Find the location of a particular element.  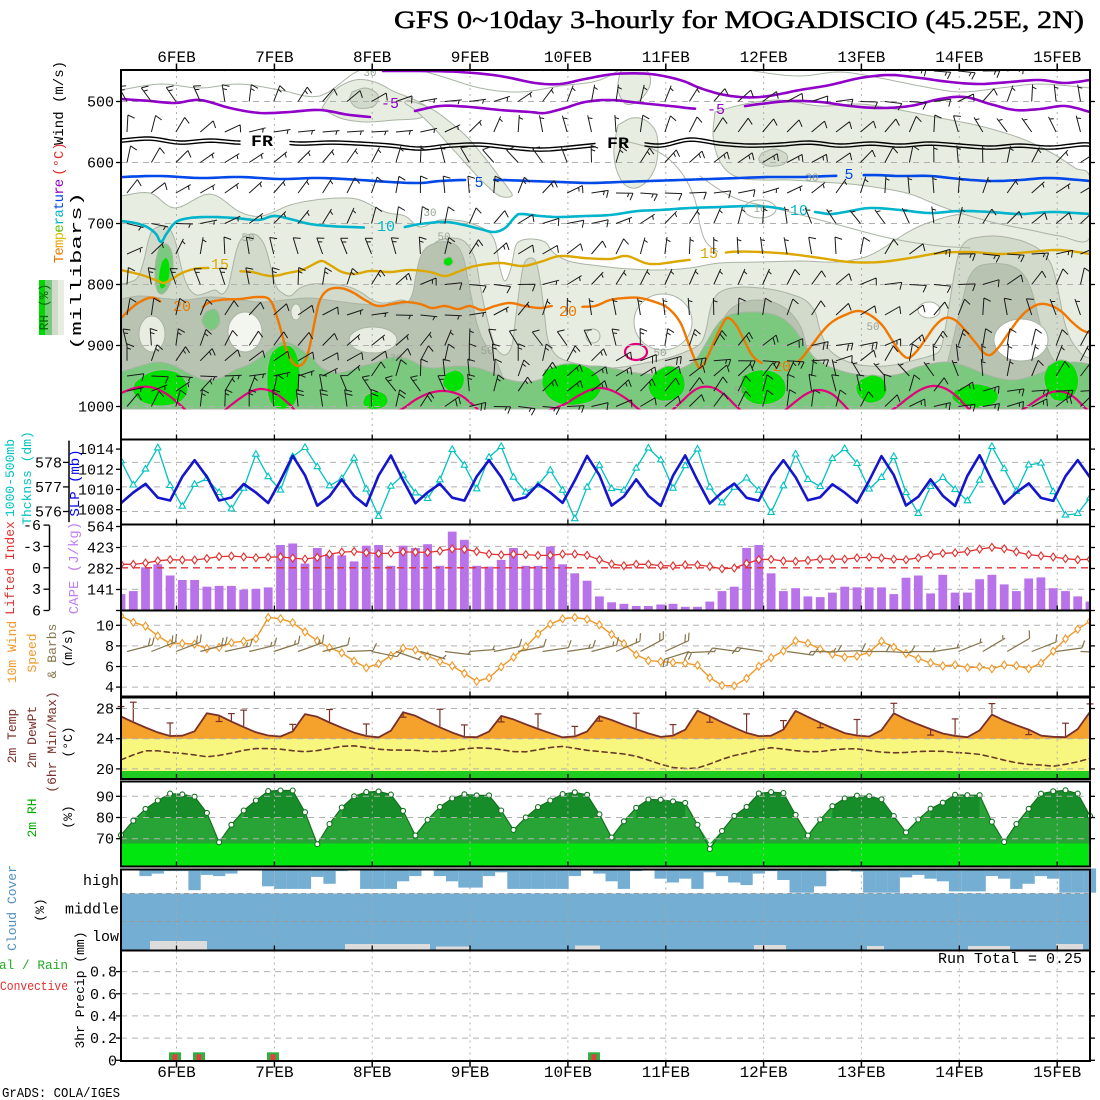

svg-text: 423 is located at coordinates (100, 549).